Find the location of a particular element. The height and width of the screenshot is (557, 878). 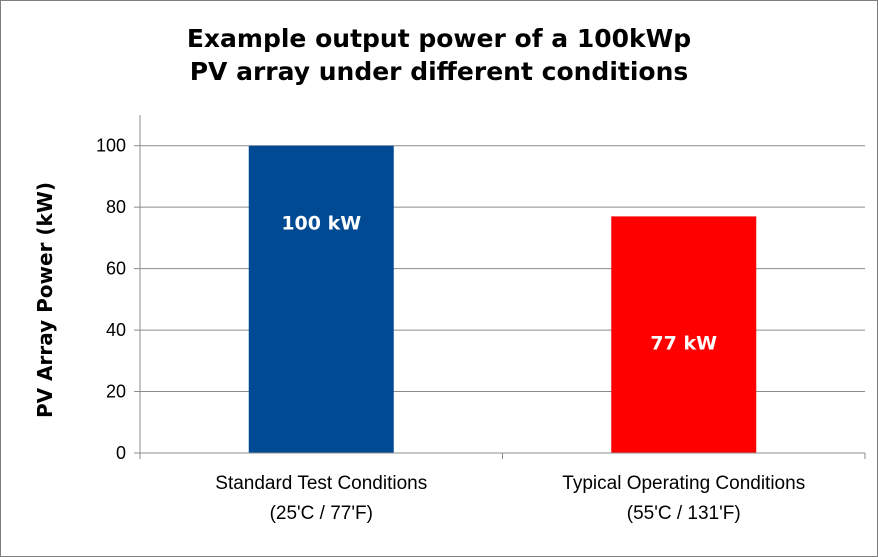

chart-title-line-1: Example output power of a 100kWp is located at coordinates (439, 38).